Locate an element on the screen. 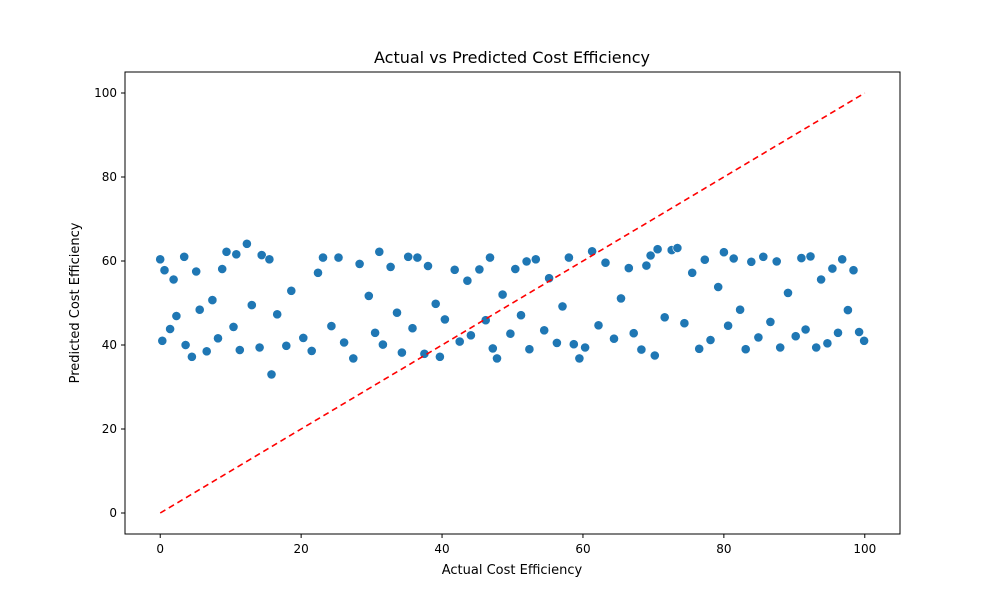 The width and height of the screenshot is (1000, 600). x-tick-label: 80 is located at coordinates (723, 549).